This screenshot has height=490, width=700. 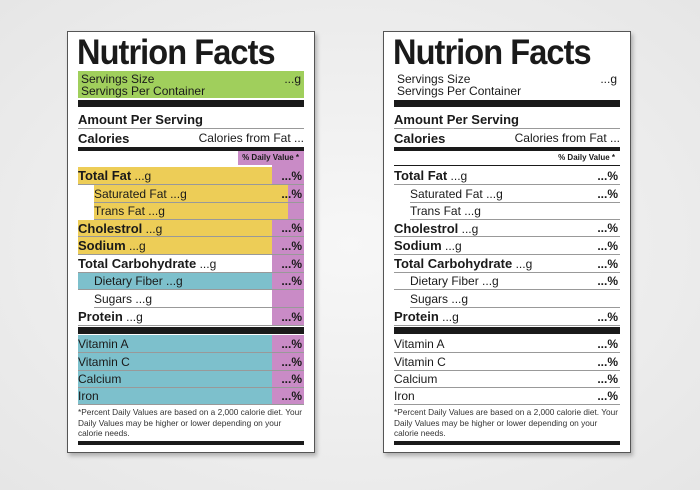 I want to click on serving-size-value: ...g, so click(x=608, y=79).